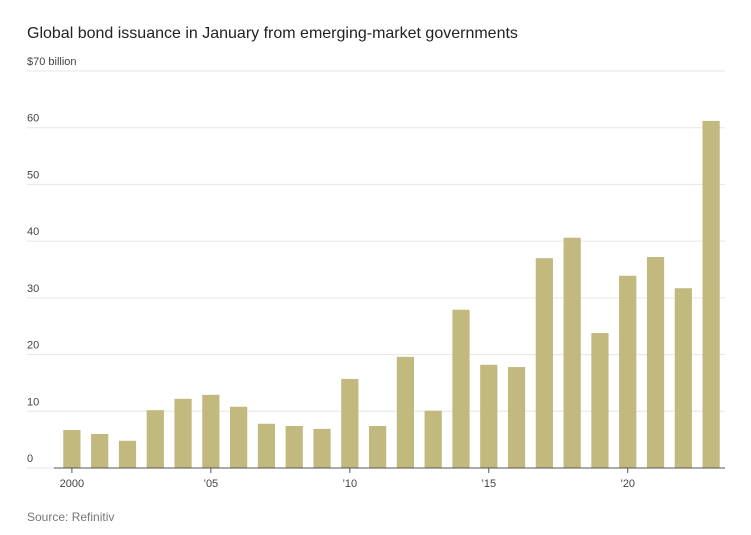 The height and width of the screenshot is (535, 751). I want to click on y-tick-label: 20, so click(33, 346).